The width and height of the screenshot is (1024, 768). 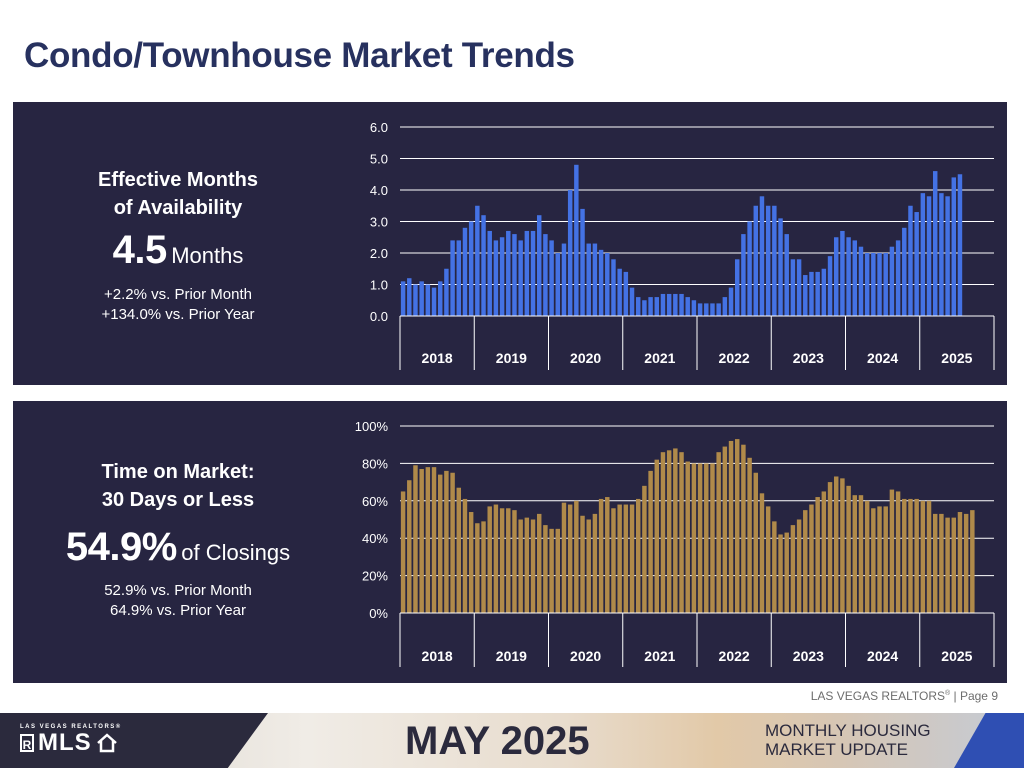 I want to click on footer-registered-mark: ®, so click(x=948, y=693).